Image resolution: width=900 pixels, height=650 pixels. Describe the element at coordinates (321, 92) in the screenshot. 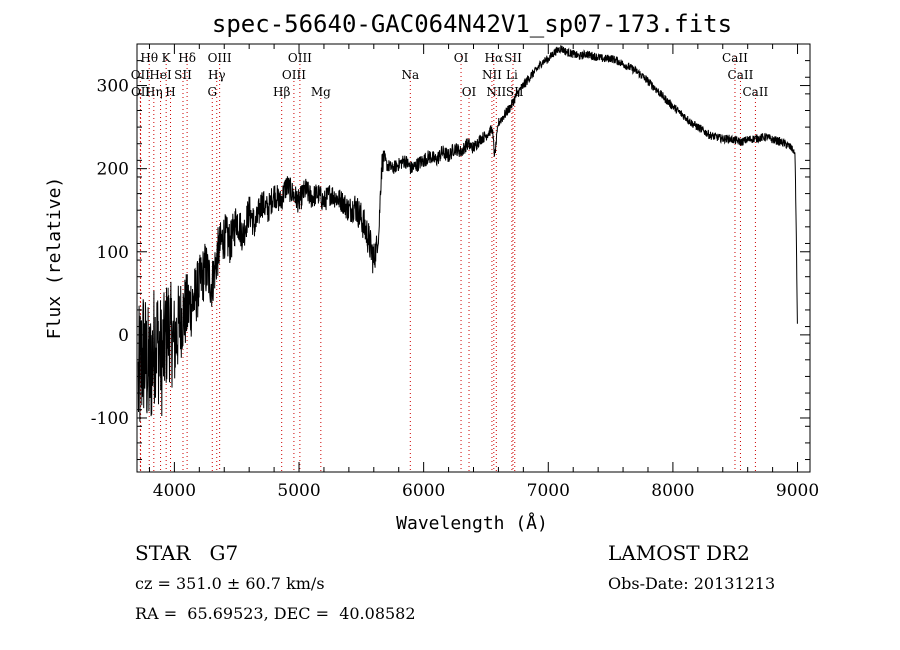

I see `line-label: Mg` at that location.